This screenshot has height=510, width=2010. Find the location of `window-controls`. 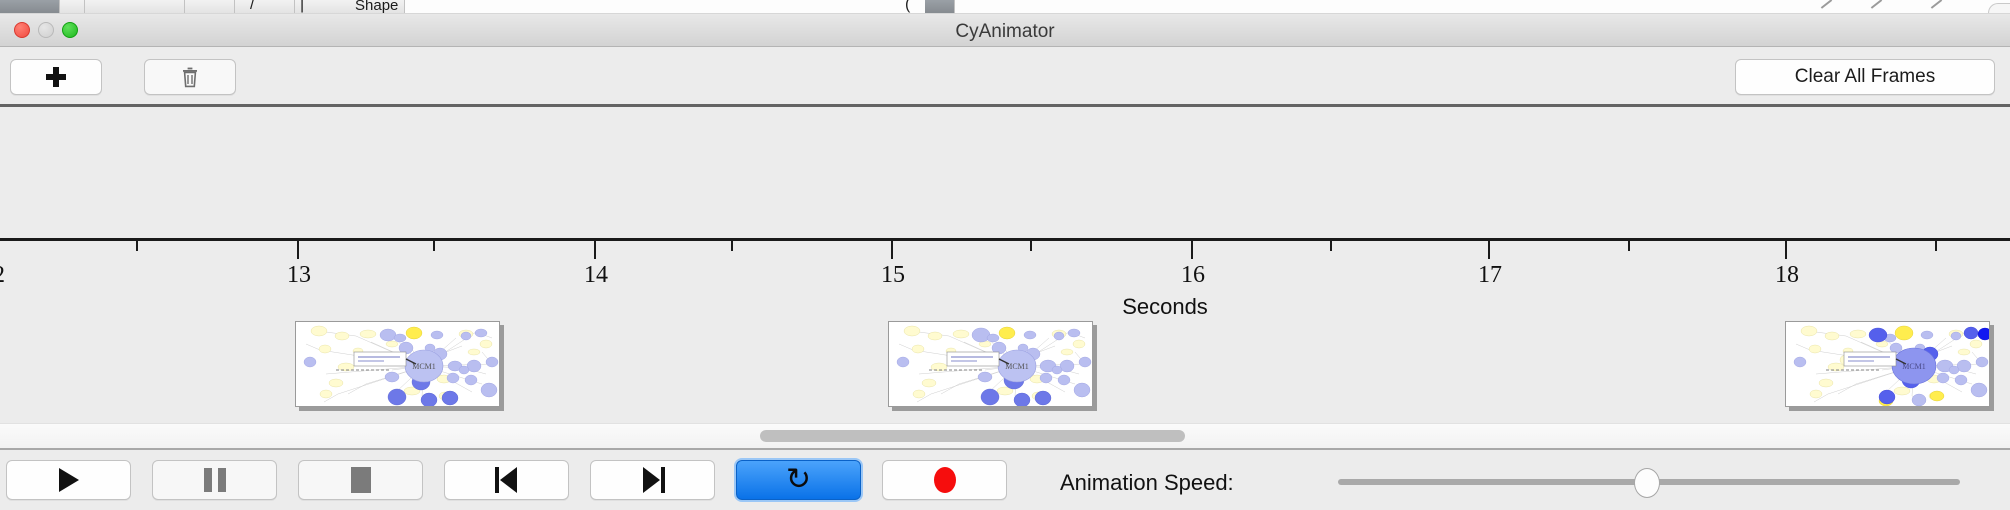

window-controls is located at coordinates (46, 30).